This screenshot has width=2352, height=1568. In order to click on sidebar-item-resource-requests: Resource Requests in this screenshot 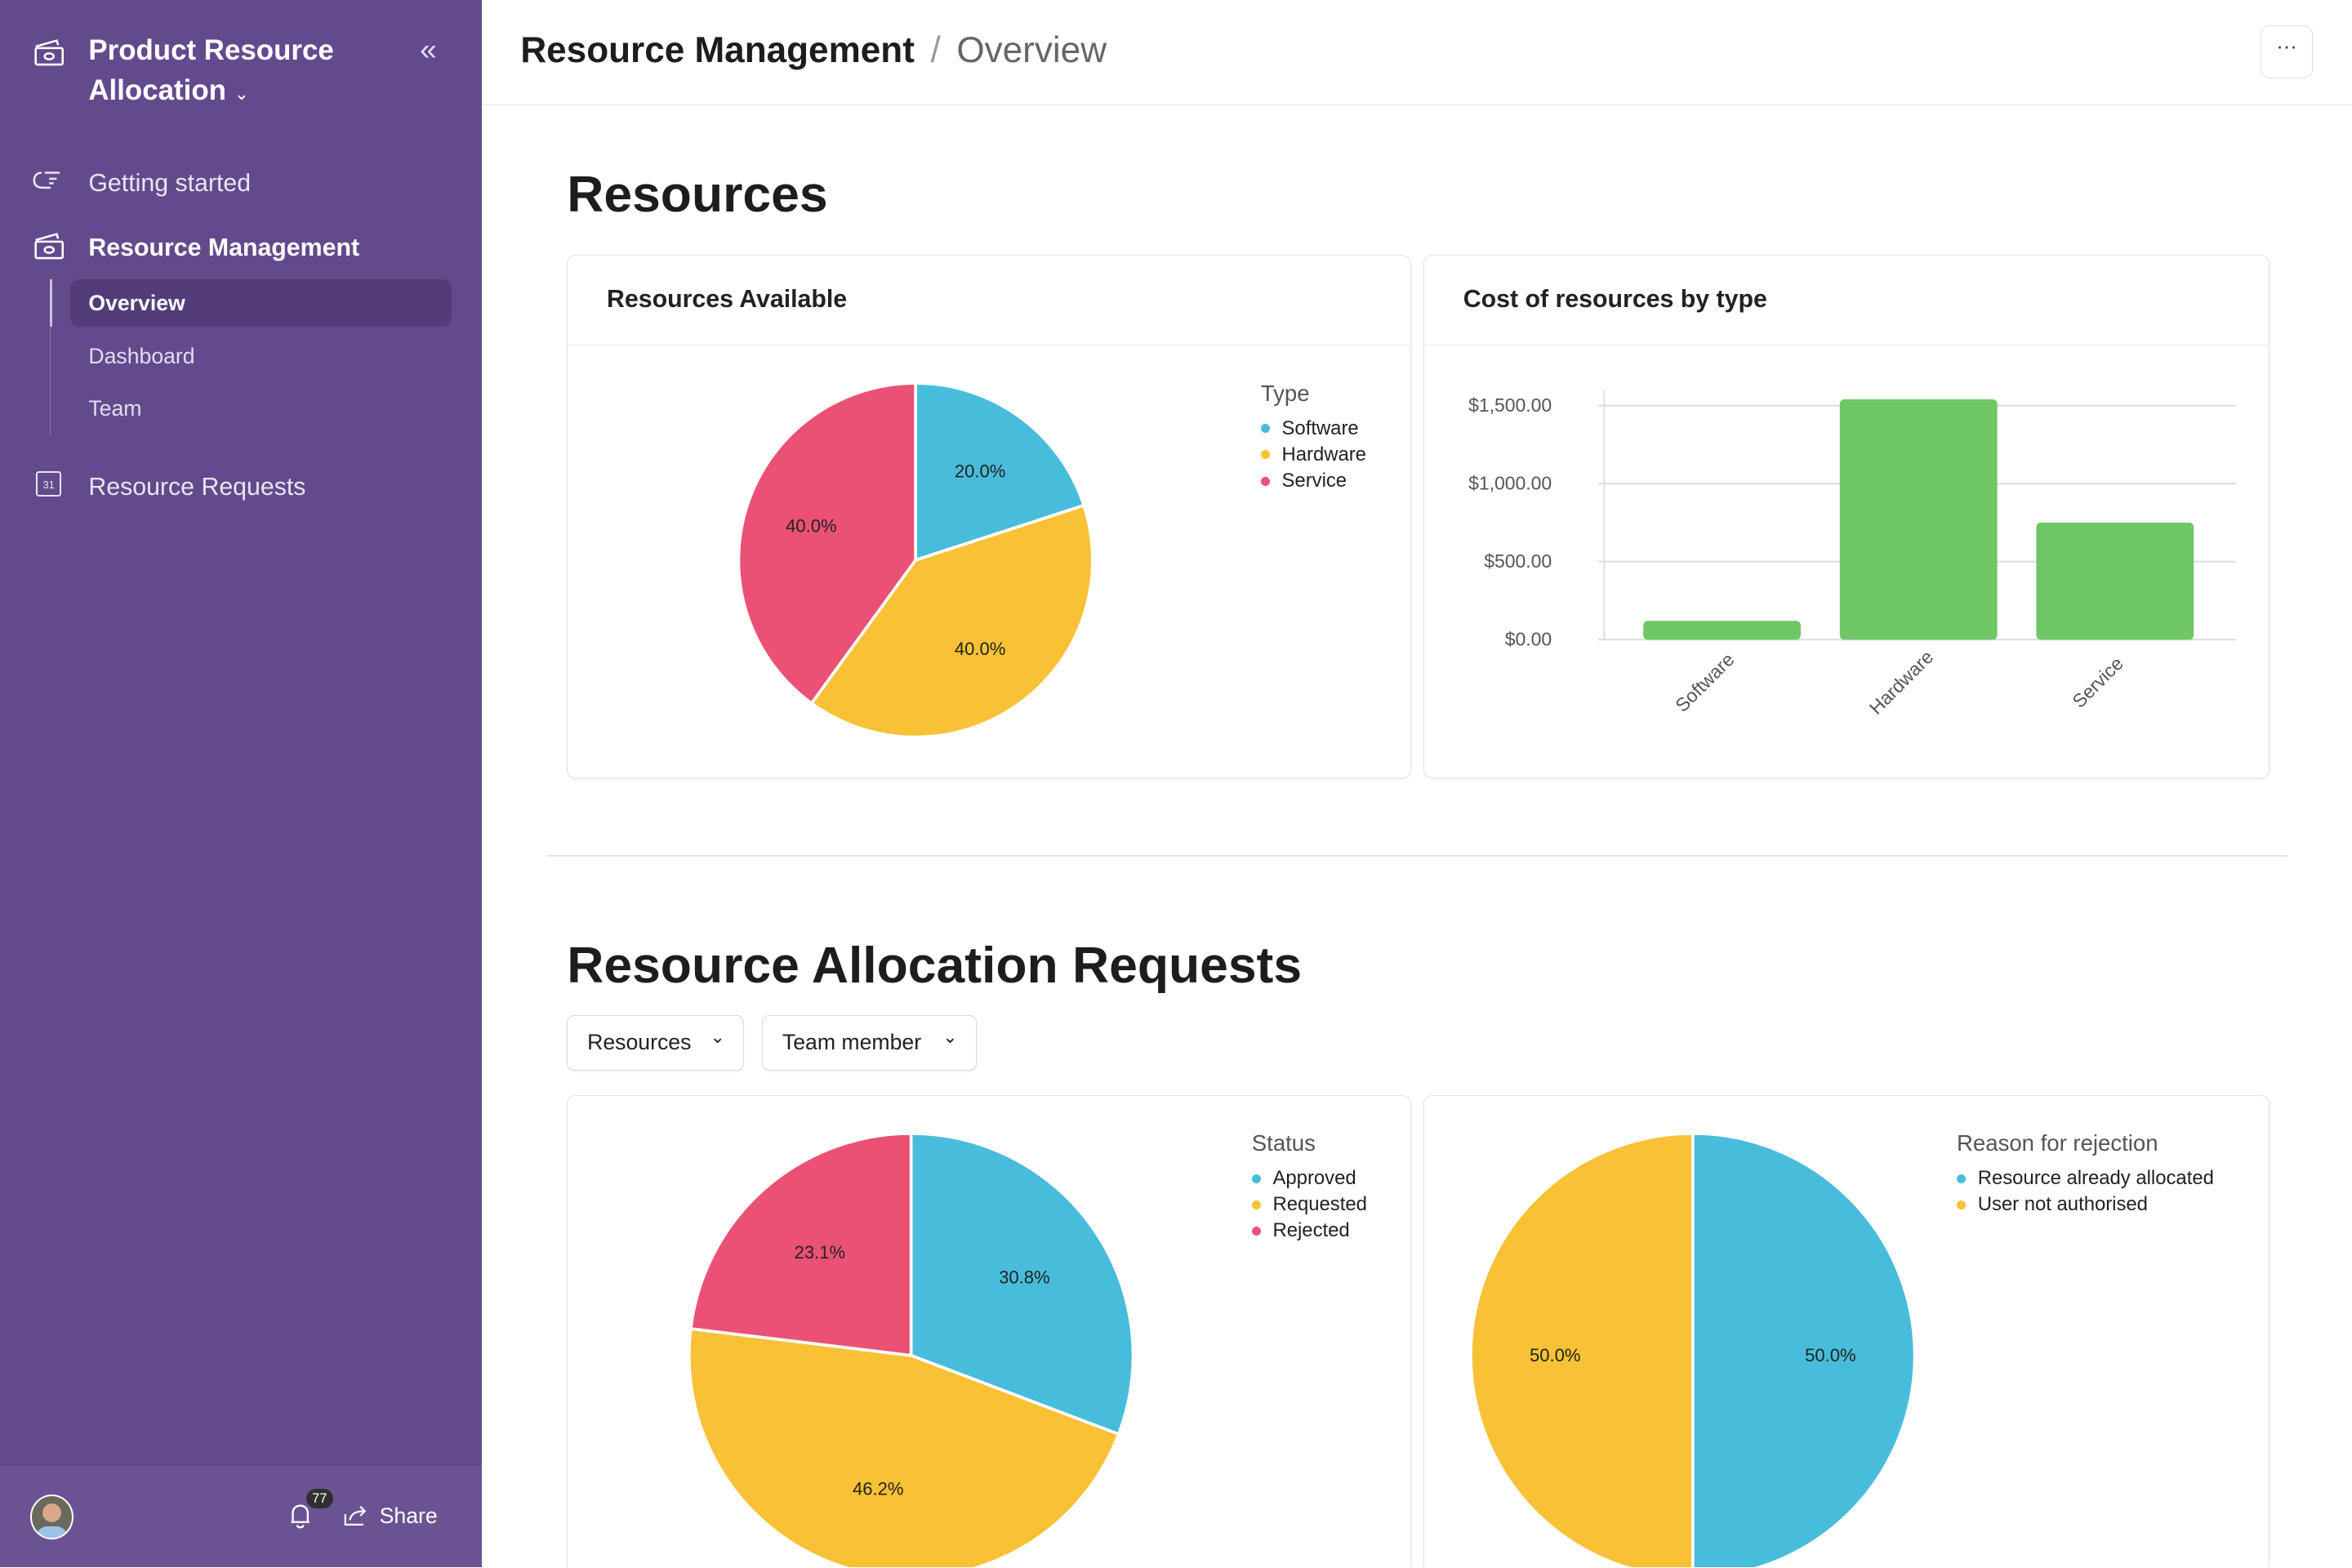, I will do `click(197, 487)`.